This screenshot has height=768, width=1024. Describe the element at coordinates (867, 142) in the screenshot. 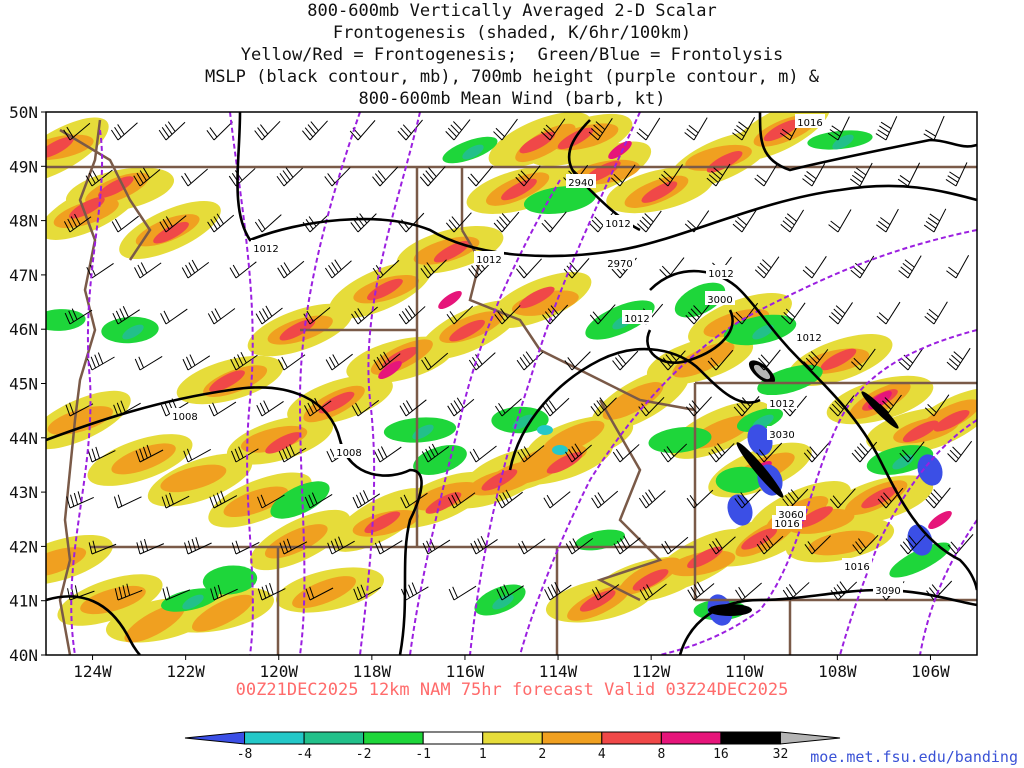

I see `isobar` at that location.